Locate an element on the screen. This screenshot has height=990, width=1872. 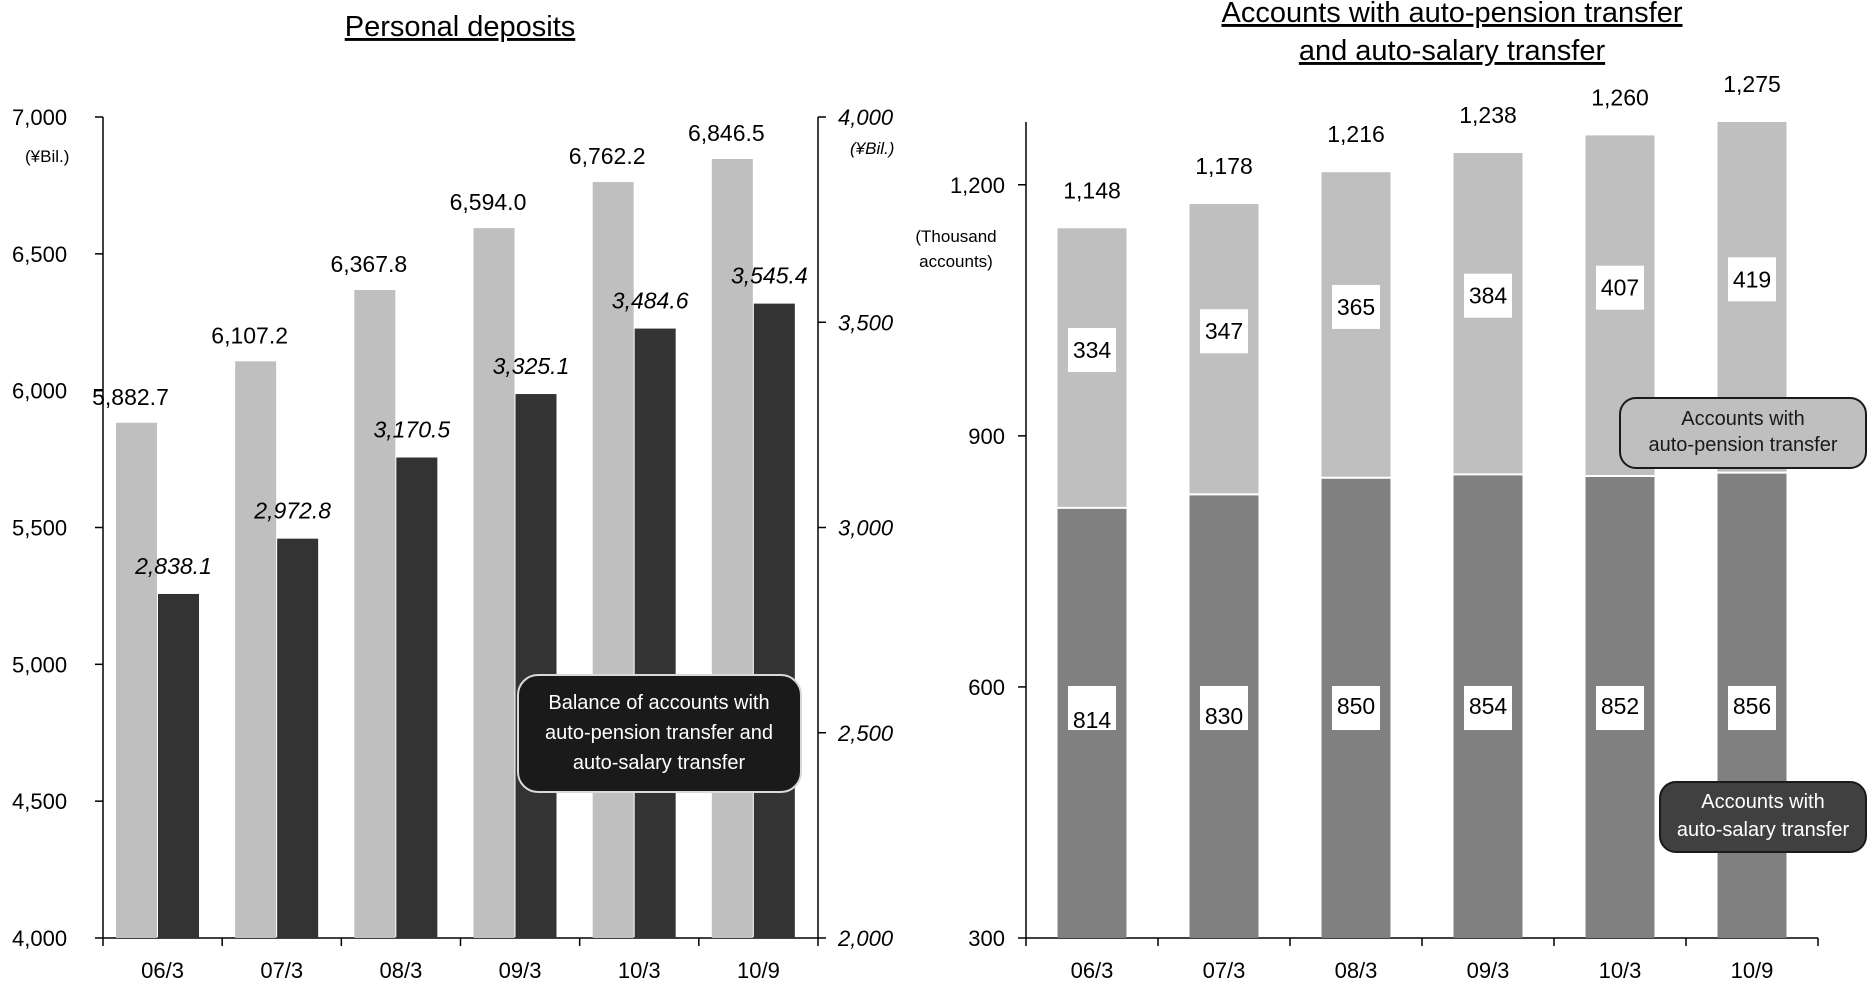
left-x-tick-label: 09/3 is located at coordinates (520, 970).